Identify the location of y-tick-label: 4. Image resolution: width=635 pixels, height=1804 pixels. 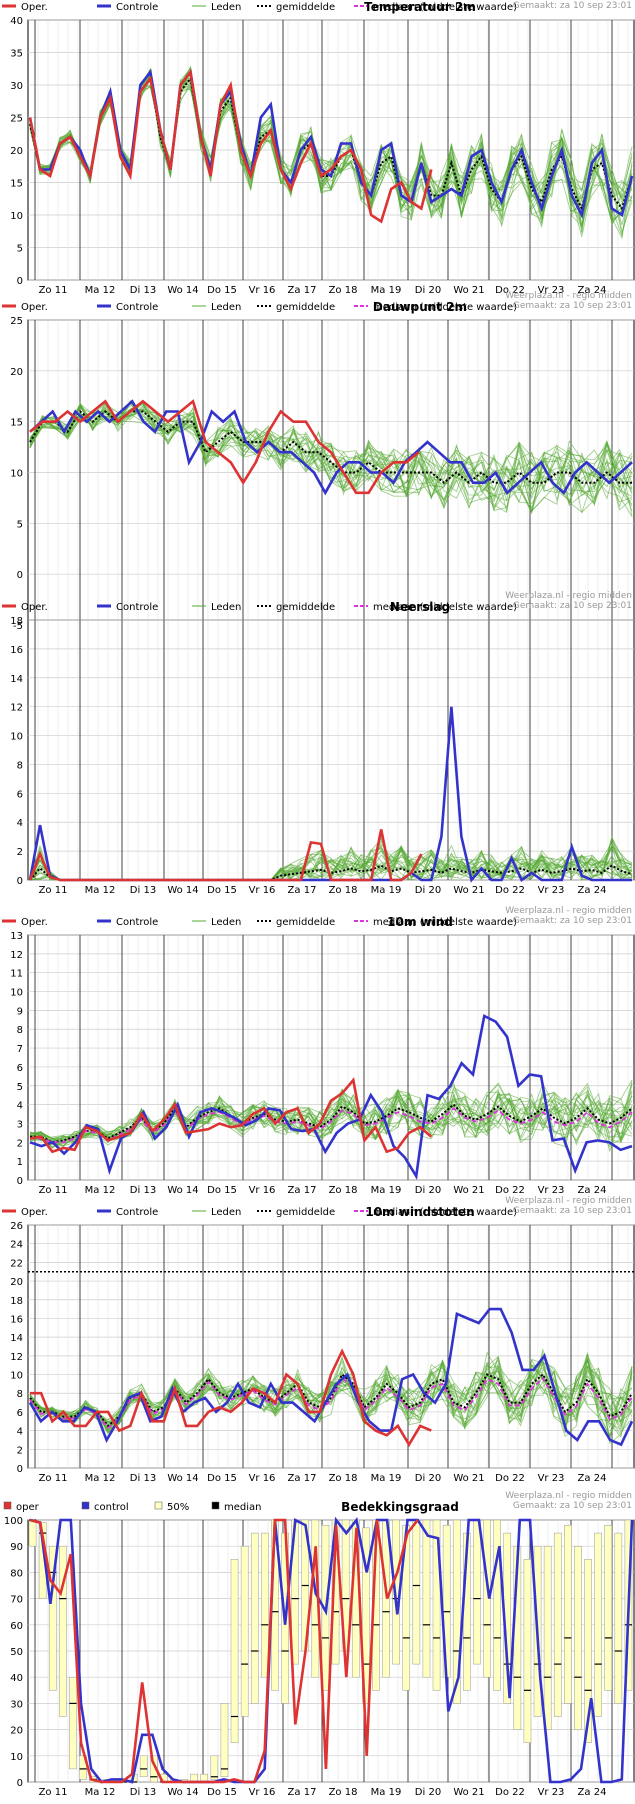
(20, 823).